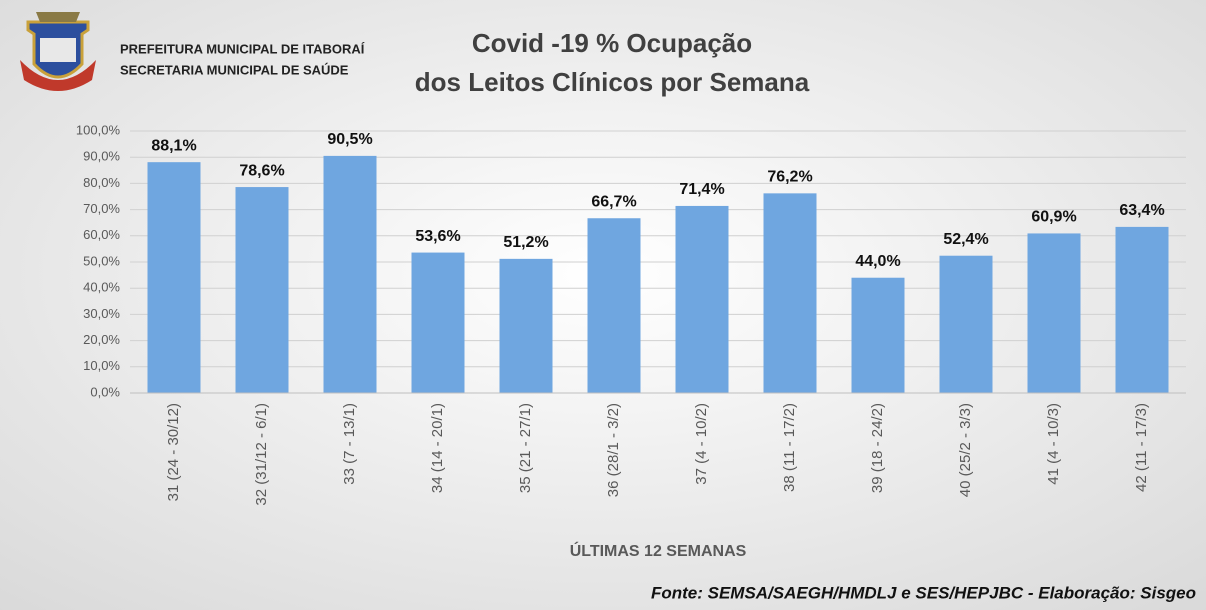  I want to click on y-tick-label: 100,0%, so click(98, 129).